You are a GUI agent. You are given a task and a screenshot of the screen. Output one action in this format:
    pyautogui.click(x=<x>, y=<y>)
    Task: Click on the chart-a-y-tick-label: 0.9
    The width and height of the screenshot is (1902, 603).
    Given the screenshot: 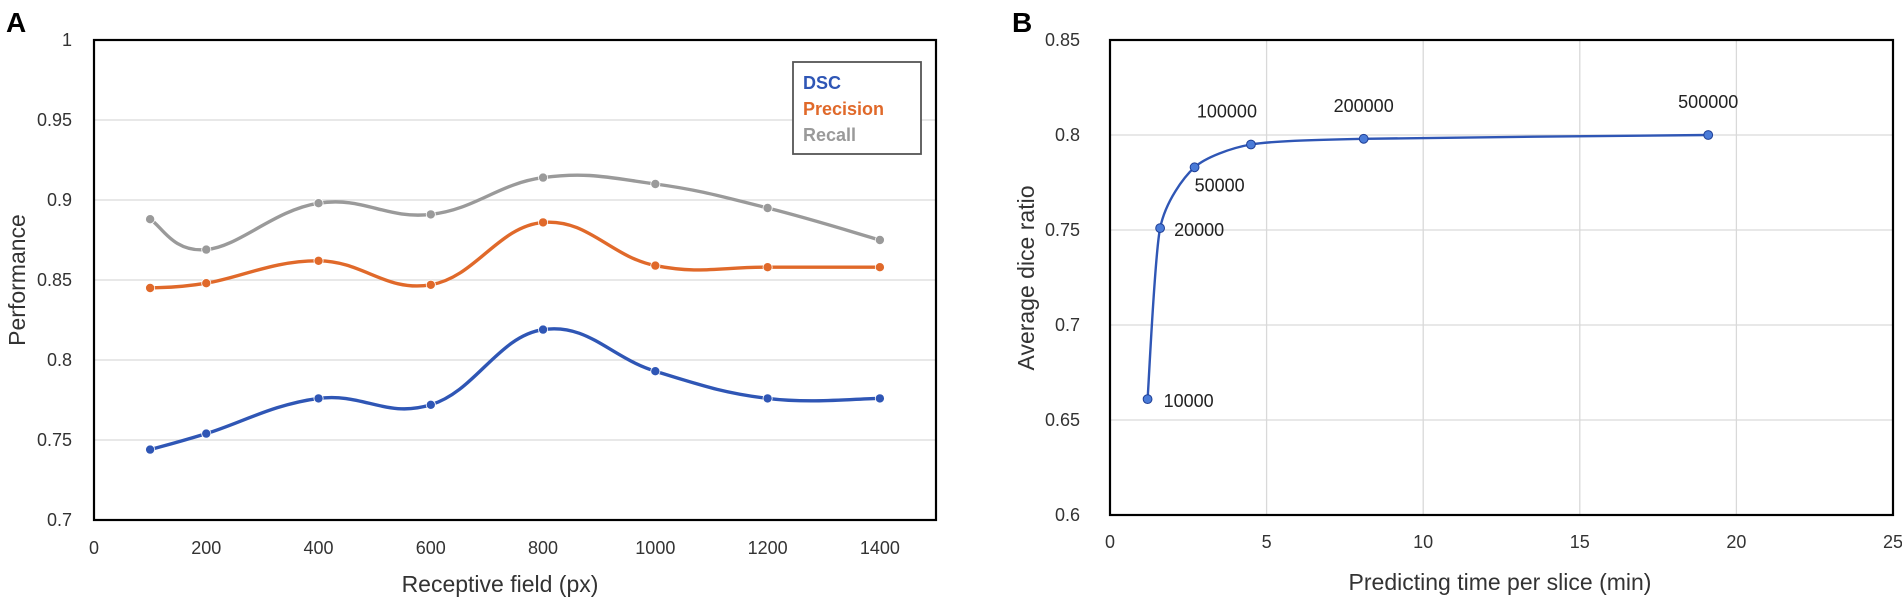 What is the action you would take?
    pyautogui.click(x=59, y=200)
    